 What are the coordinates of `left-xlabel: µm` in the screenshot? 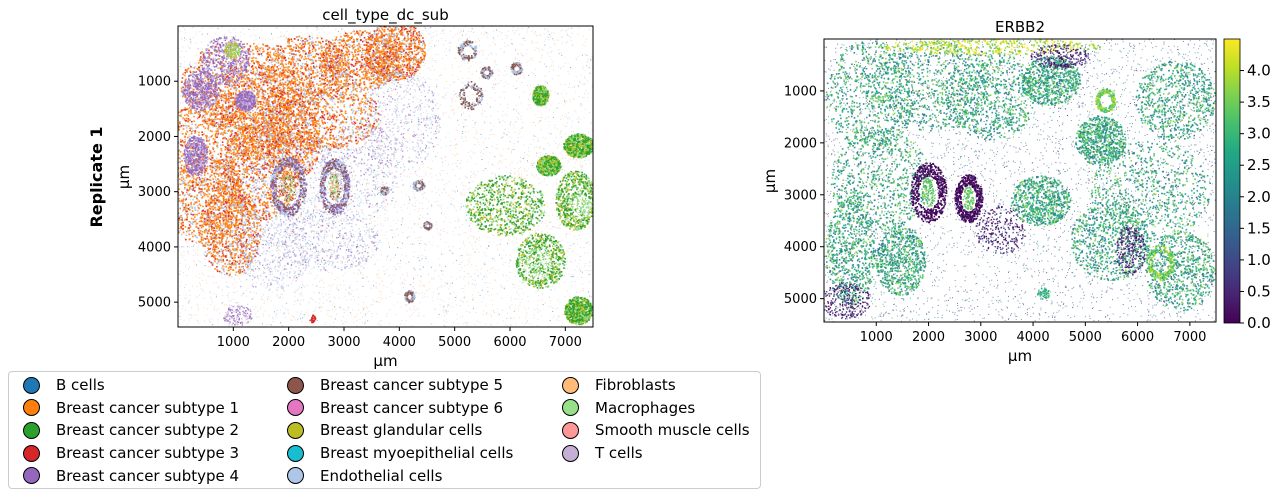 It's located at (385, 361).